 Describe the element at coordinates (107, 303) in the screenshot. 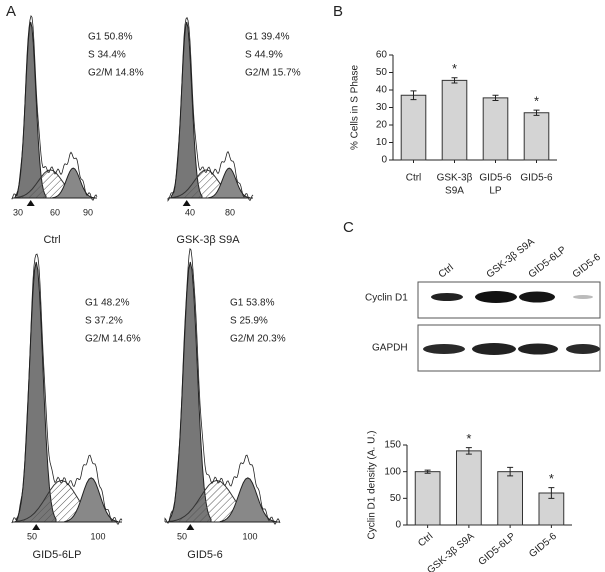

I see `phase-stat: G1 48.2%` at that location.